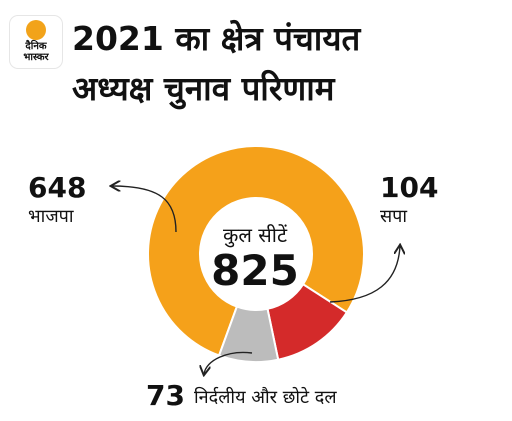 This screenshot has height=421, width=512. I want to click on logo-text: दैनिक भास्कर, so click(36, 52).